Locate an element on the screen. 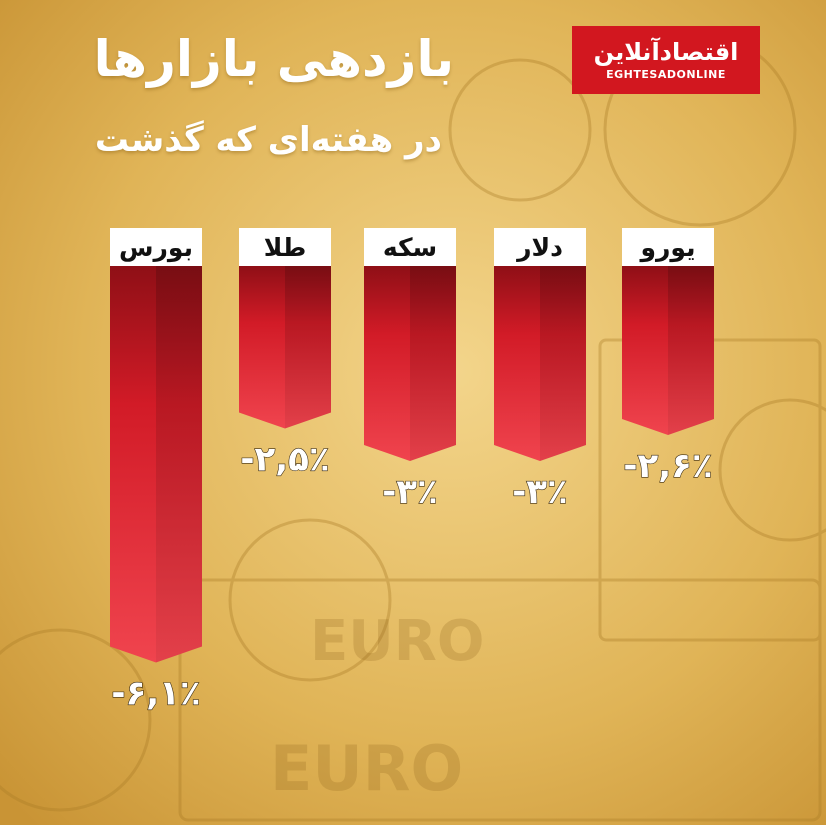  background-euro-text: EURO is located at coordinates (397, 641).